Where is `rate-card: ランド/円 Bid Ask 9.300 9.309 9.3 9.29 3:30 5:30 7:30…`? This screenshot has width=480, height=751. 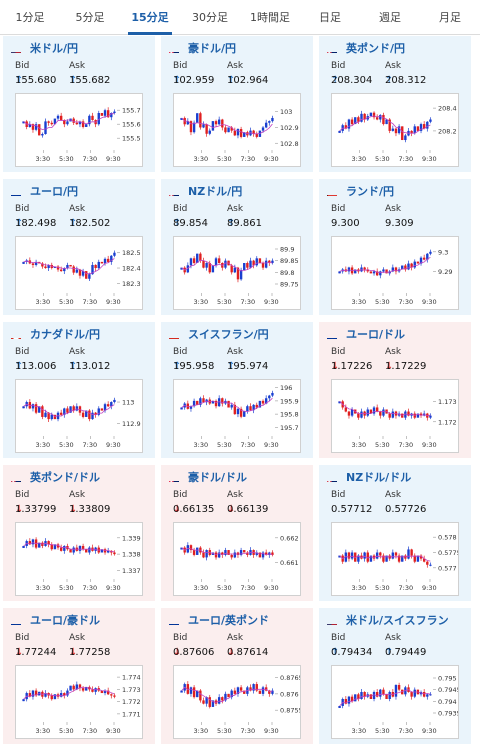 rate-card: ランド/円 Bid Ask 9.300 9.309 9.3 9.29 3:30 5:30 7:30… is located at coordinates (395, 247).